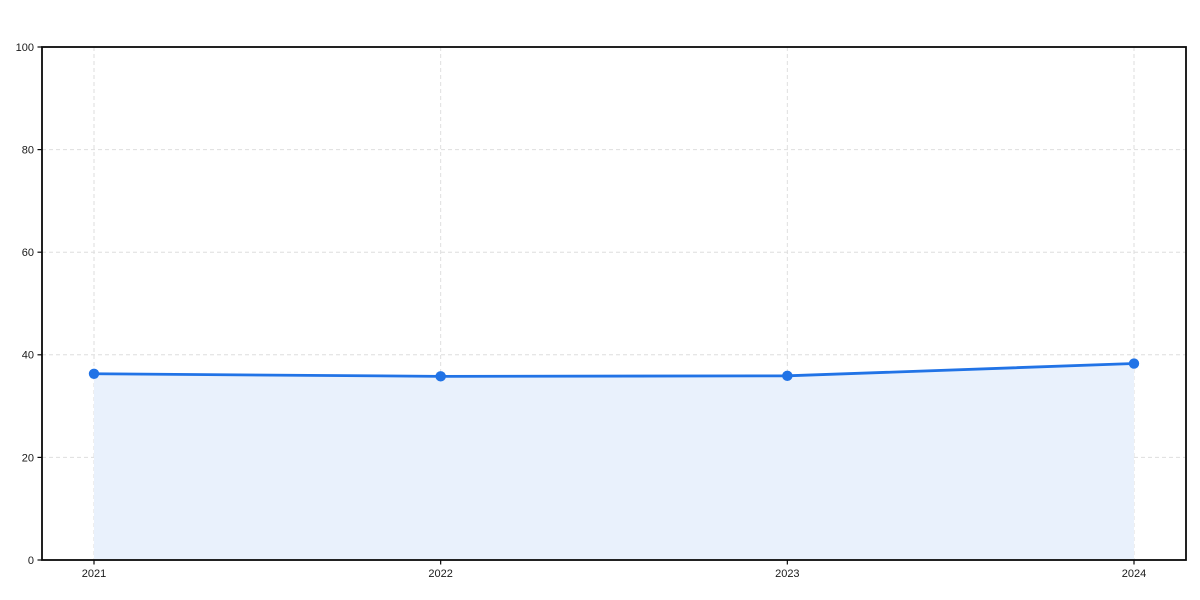 The image size is (1200, 600). I want to click on data-point-2022, so click(440, 376).